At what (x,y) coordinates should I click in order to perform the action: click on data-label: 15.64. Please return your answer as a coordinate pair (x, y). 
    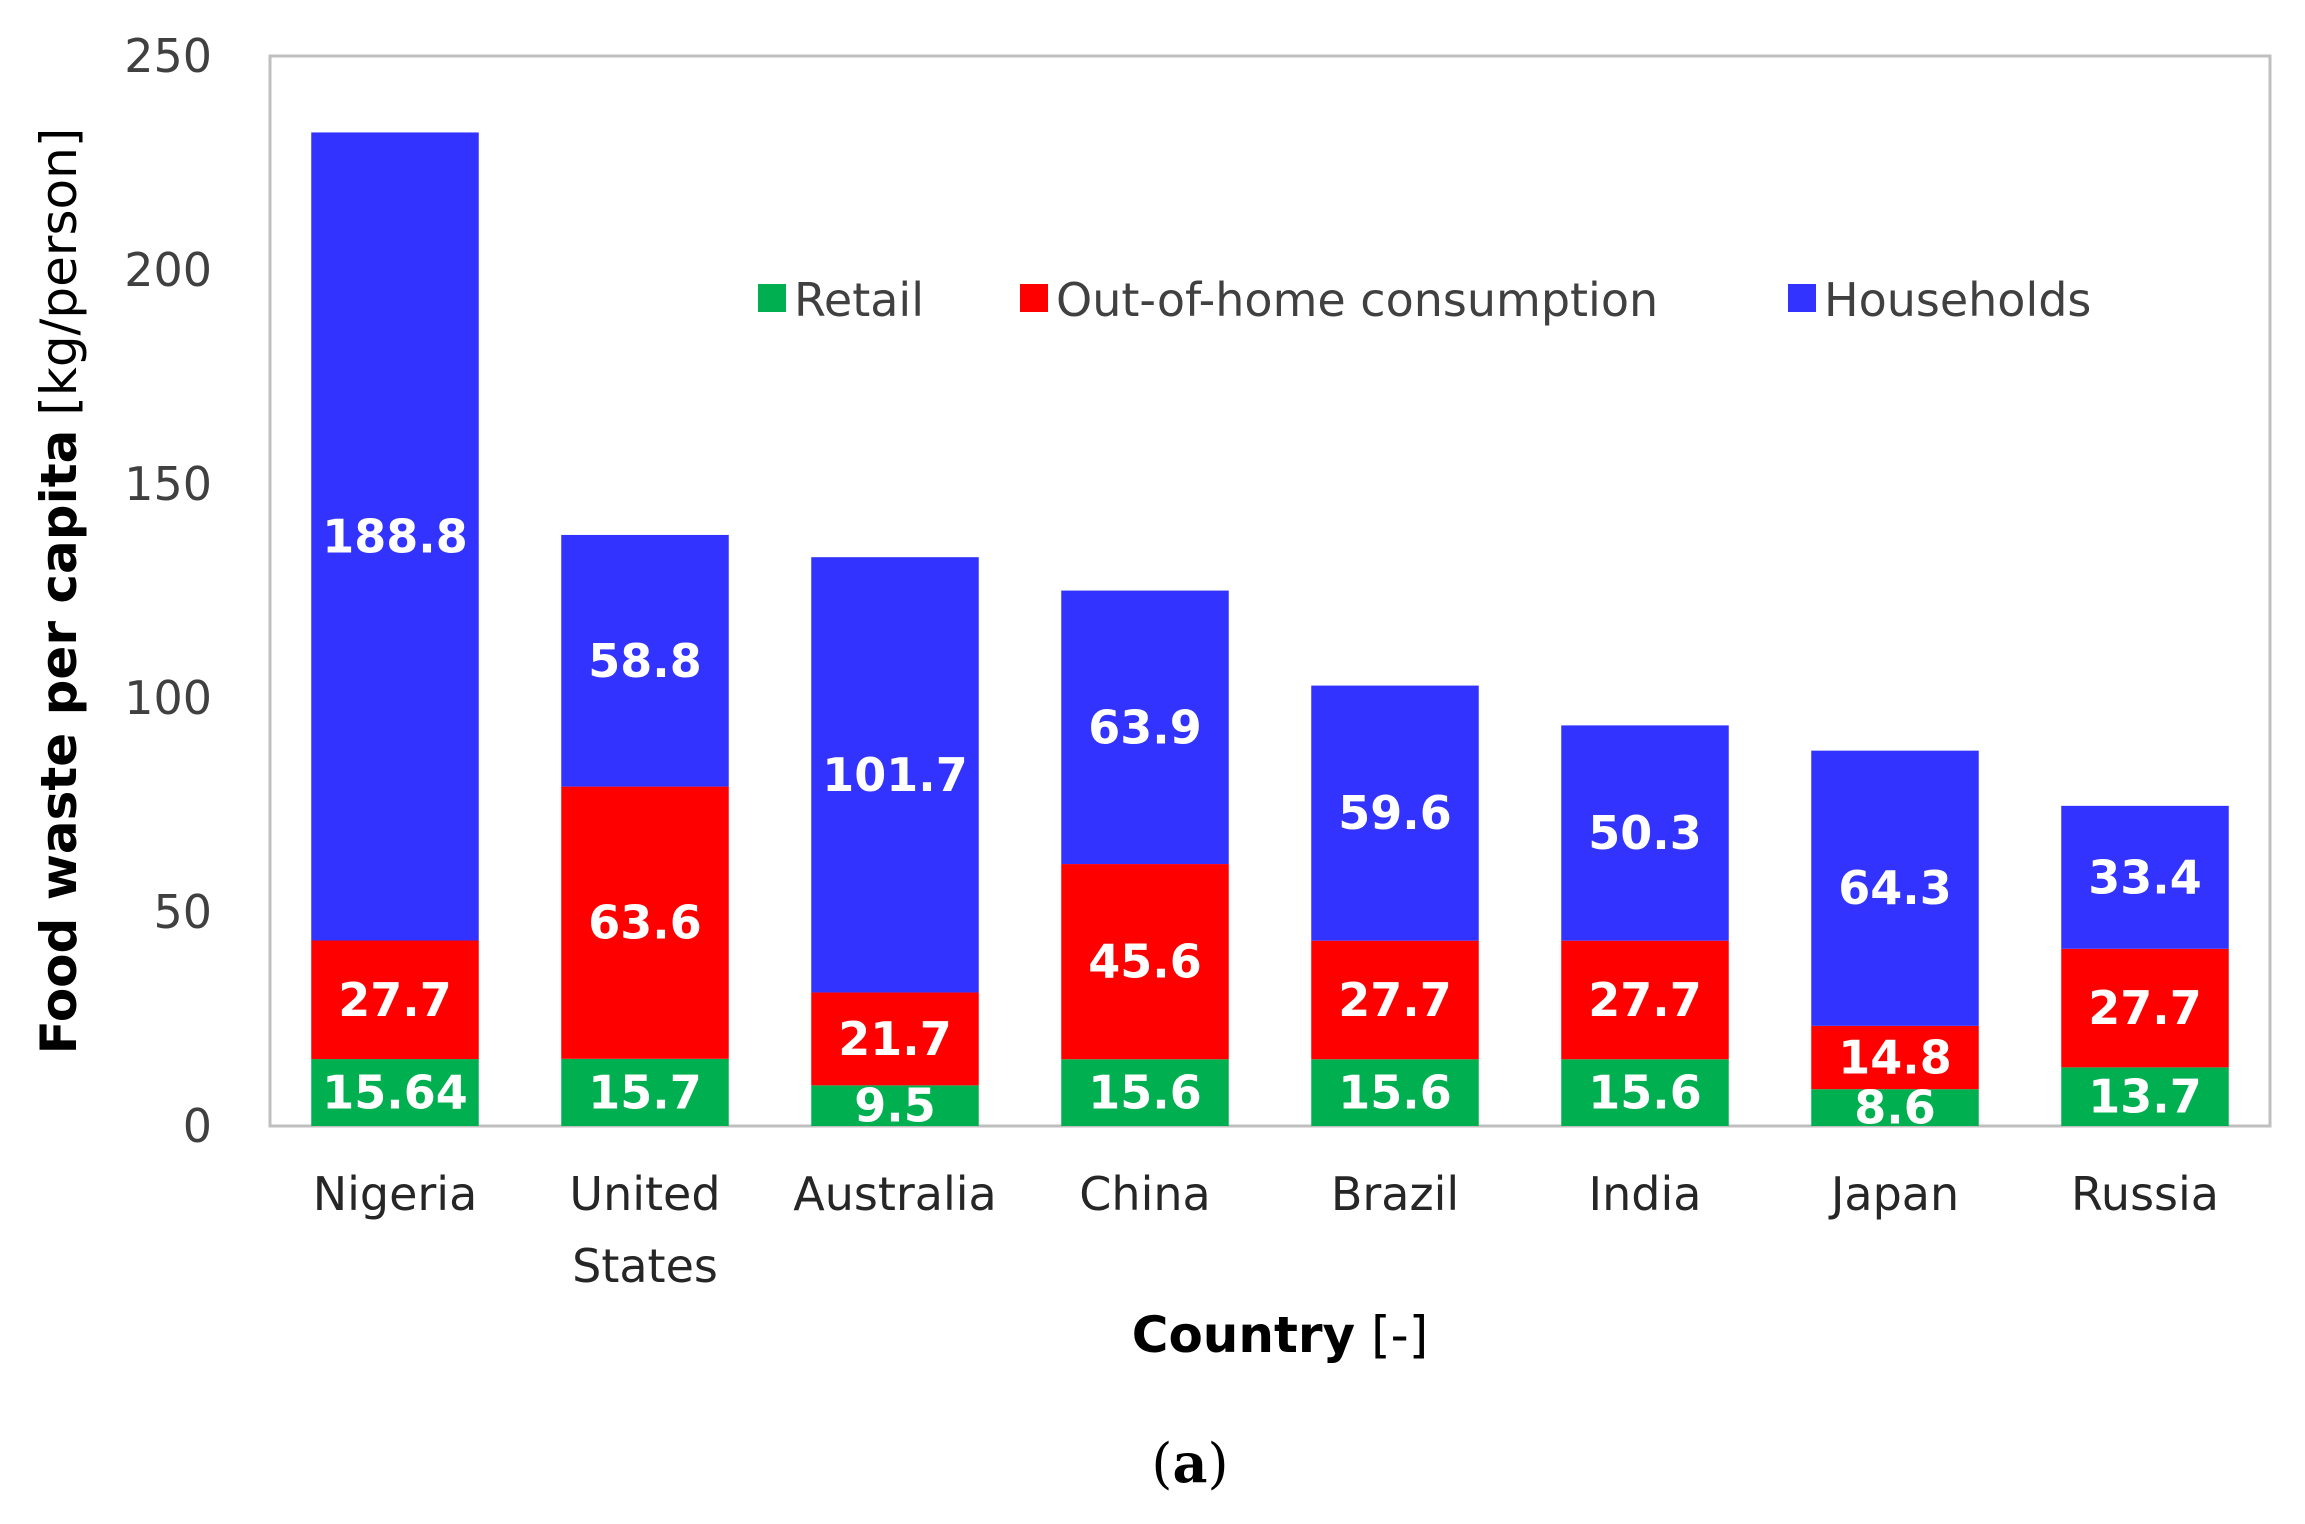
    Looking at the image, I should click on (395, 1093).